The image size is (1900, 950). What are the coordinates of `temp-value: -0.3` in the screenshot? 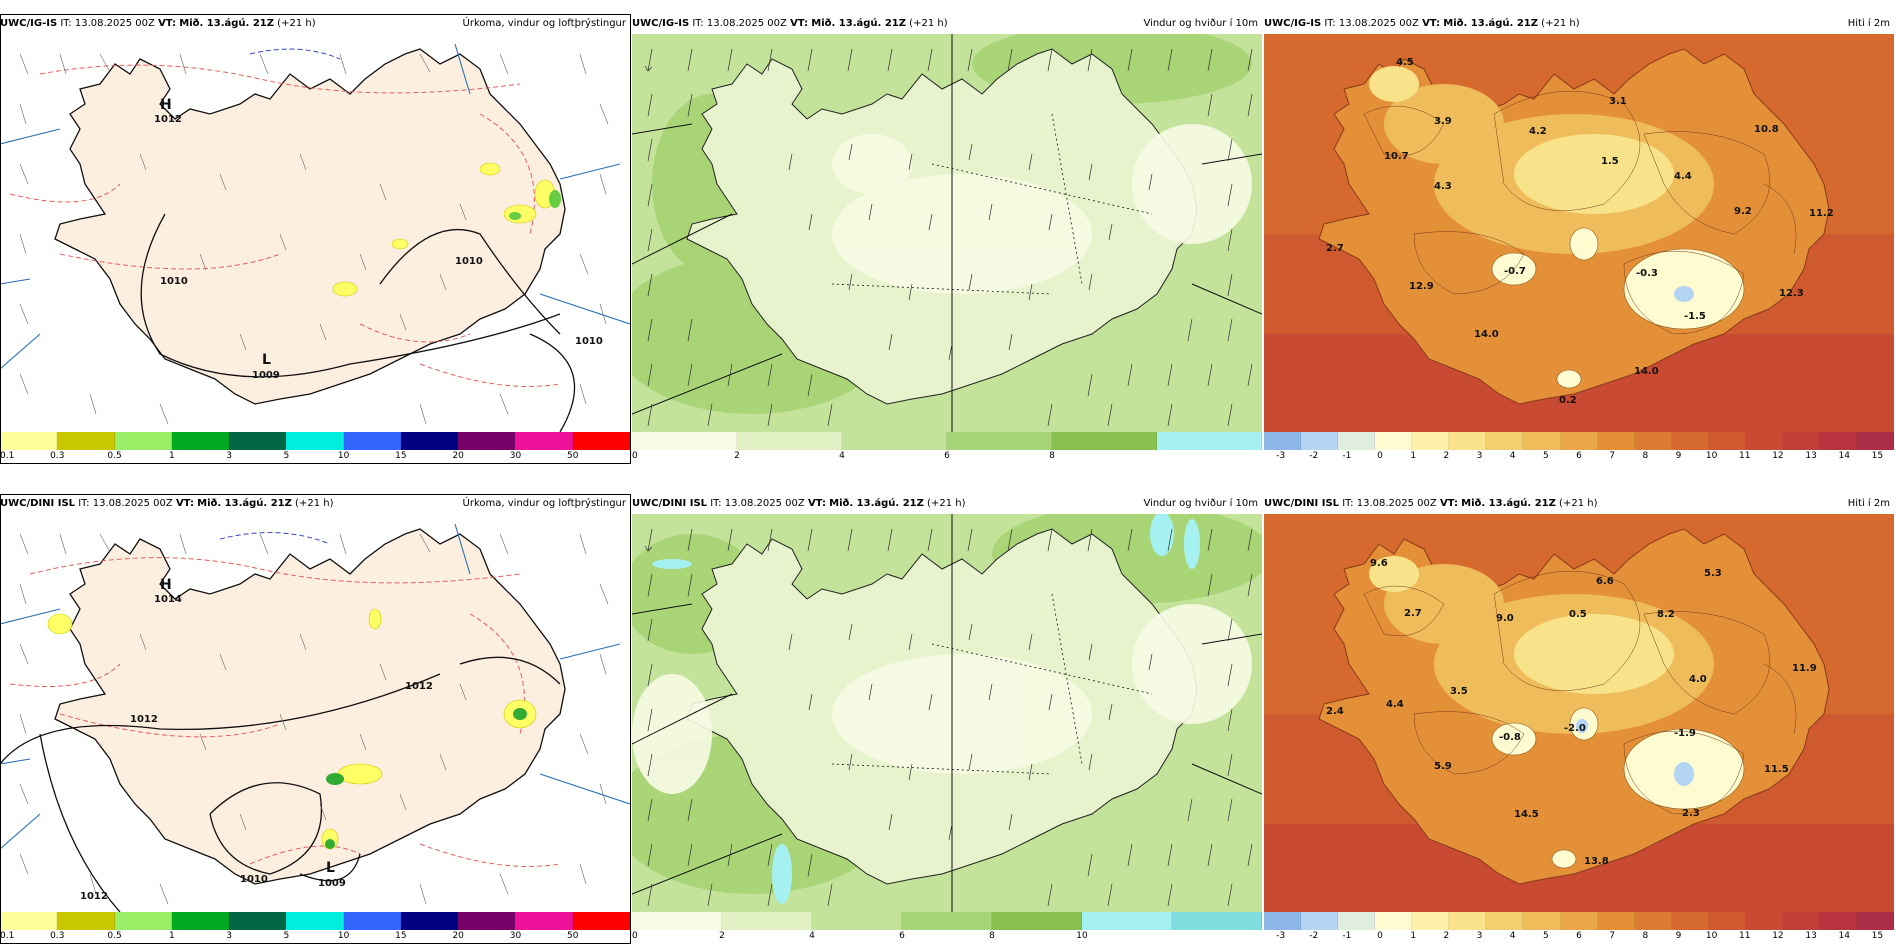 It's located at (1647, 273).